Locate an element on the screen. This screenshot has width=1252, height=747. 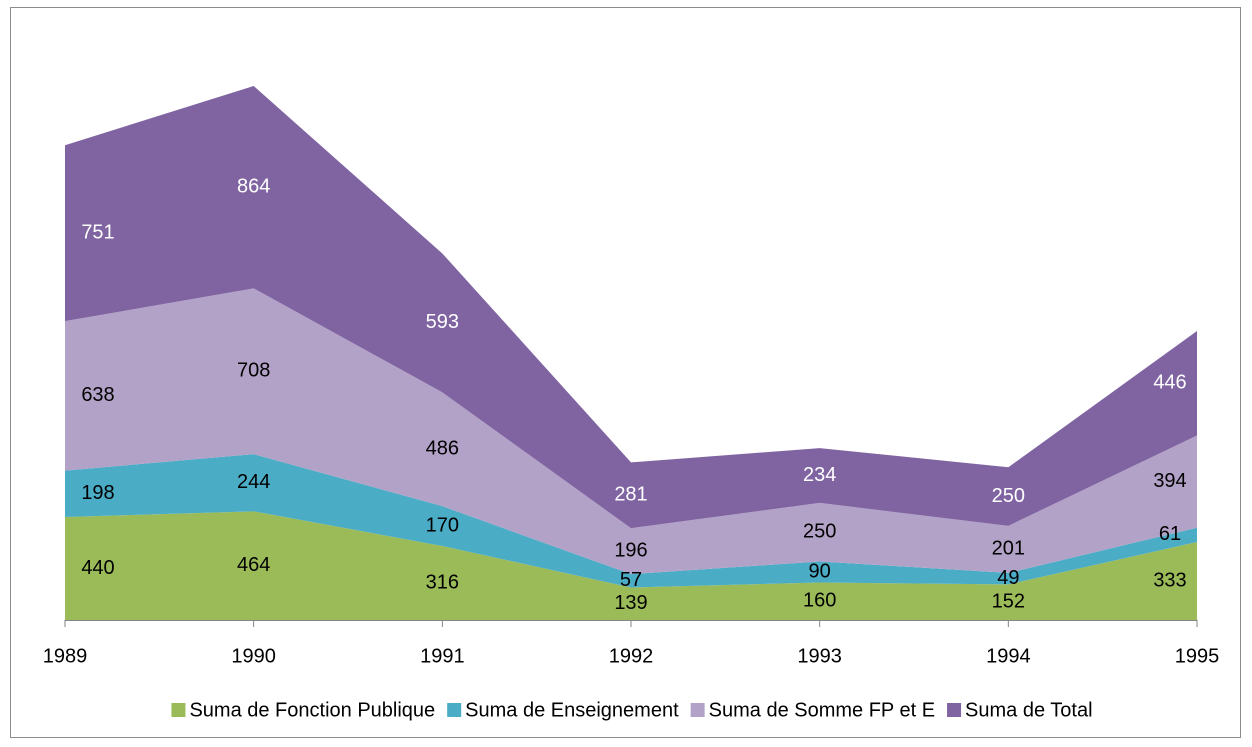
x-tick-label: 1992 is located at coordinates (631, 656).